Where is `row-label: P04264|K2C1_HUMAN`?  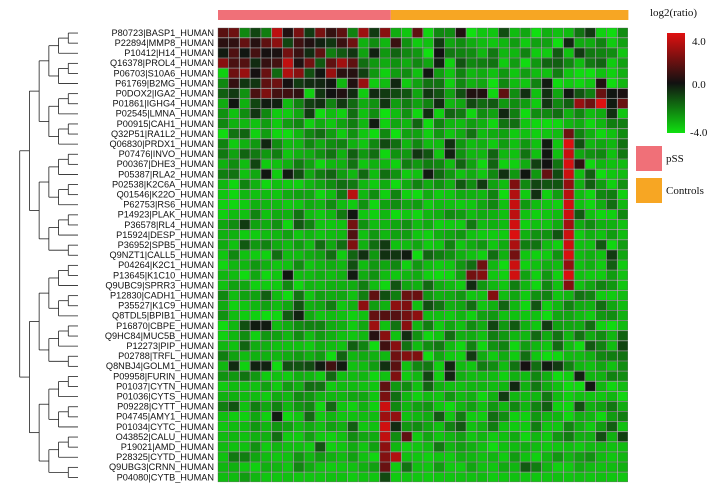
row-label: P04264|K2C1_HUMAN is located at coordinates (166, 265).